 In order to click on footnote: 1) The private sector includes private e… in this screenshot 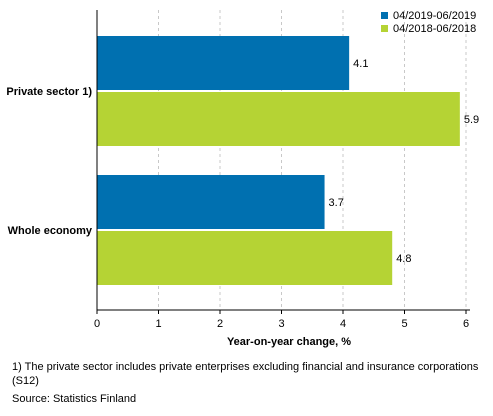, I will do `click(245, 374)`.